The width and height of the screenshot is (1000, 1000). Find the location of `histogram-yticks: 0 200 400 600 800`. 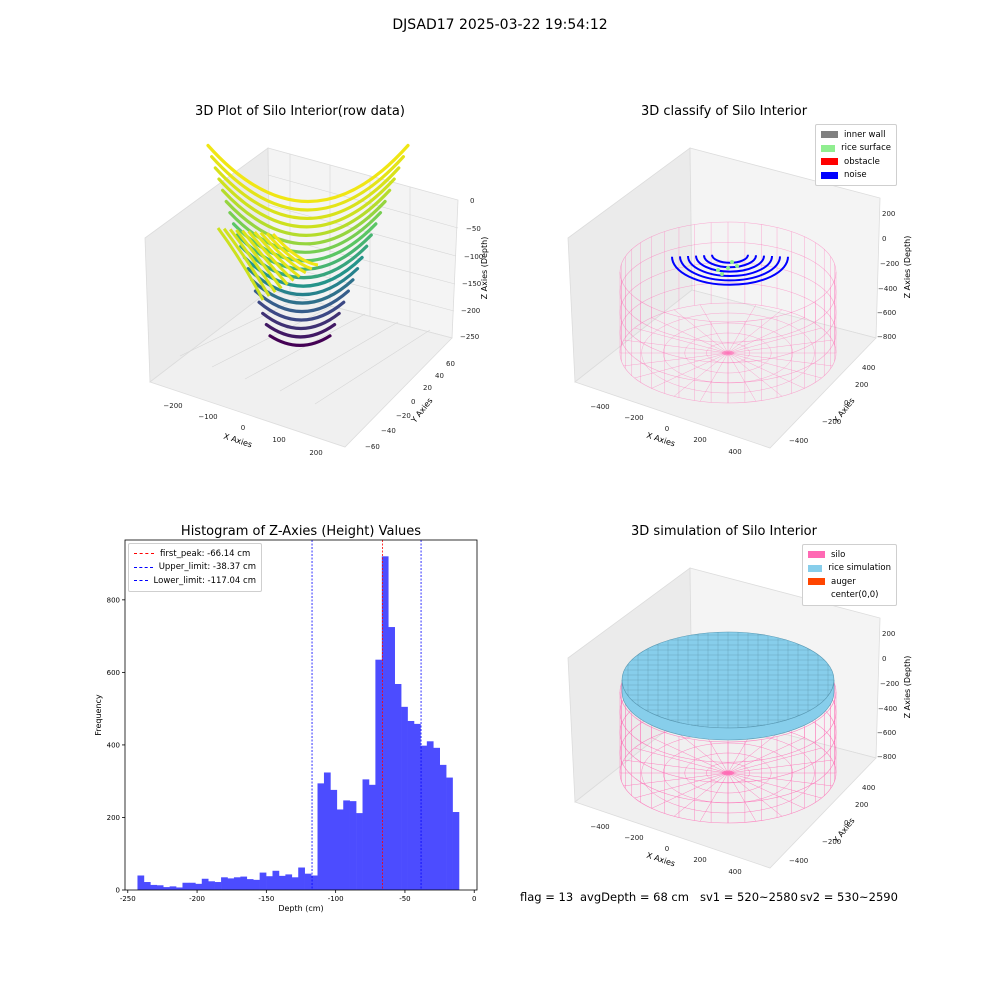

histogram-yticks: 0 200 400 600 800 is located at coordinates (116, 745).